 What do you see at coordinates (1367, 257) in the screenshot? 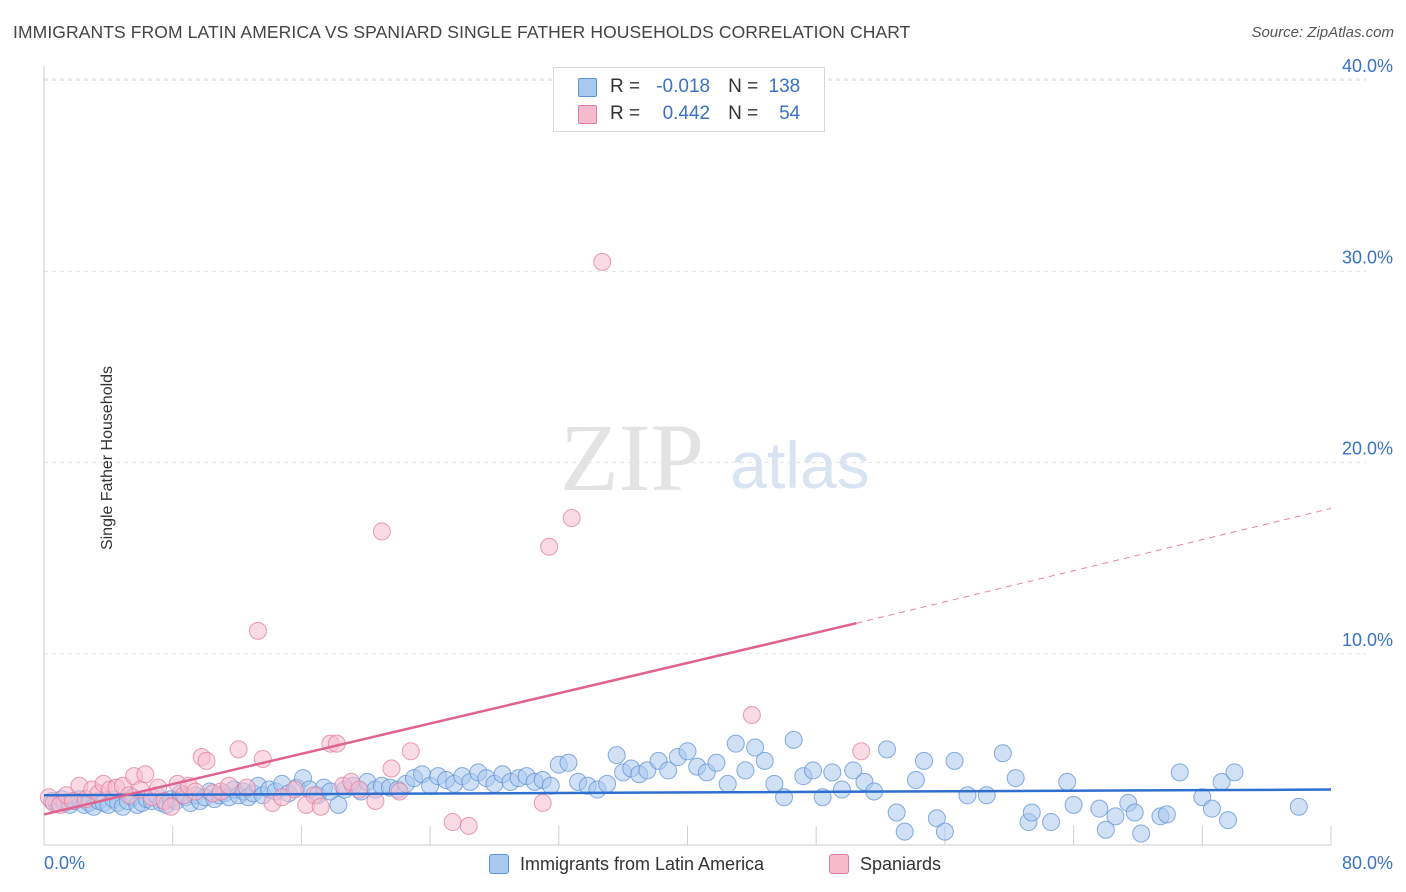
I see `y-tick-label: 30.0%` at bounding box center [1367, 257].